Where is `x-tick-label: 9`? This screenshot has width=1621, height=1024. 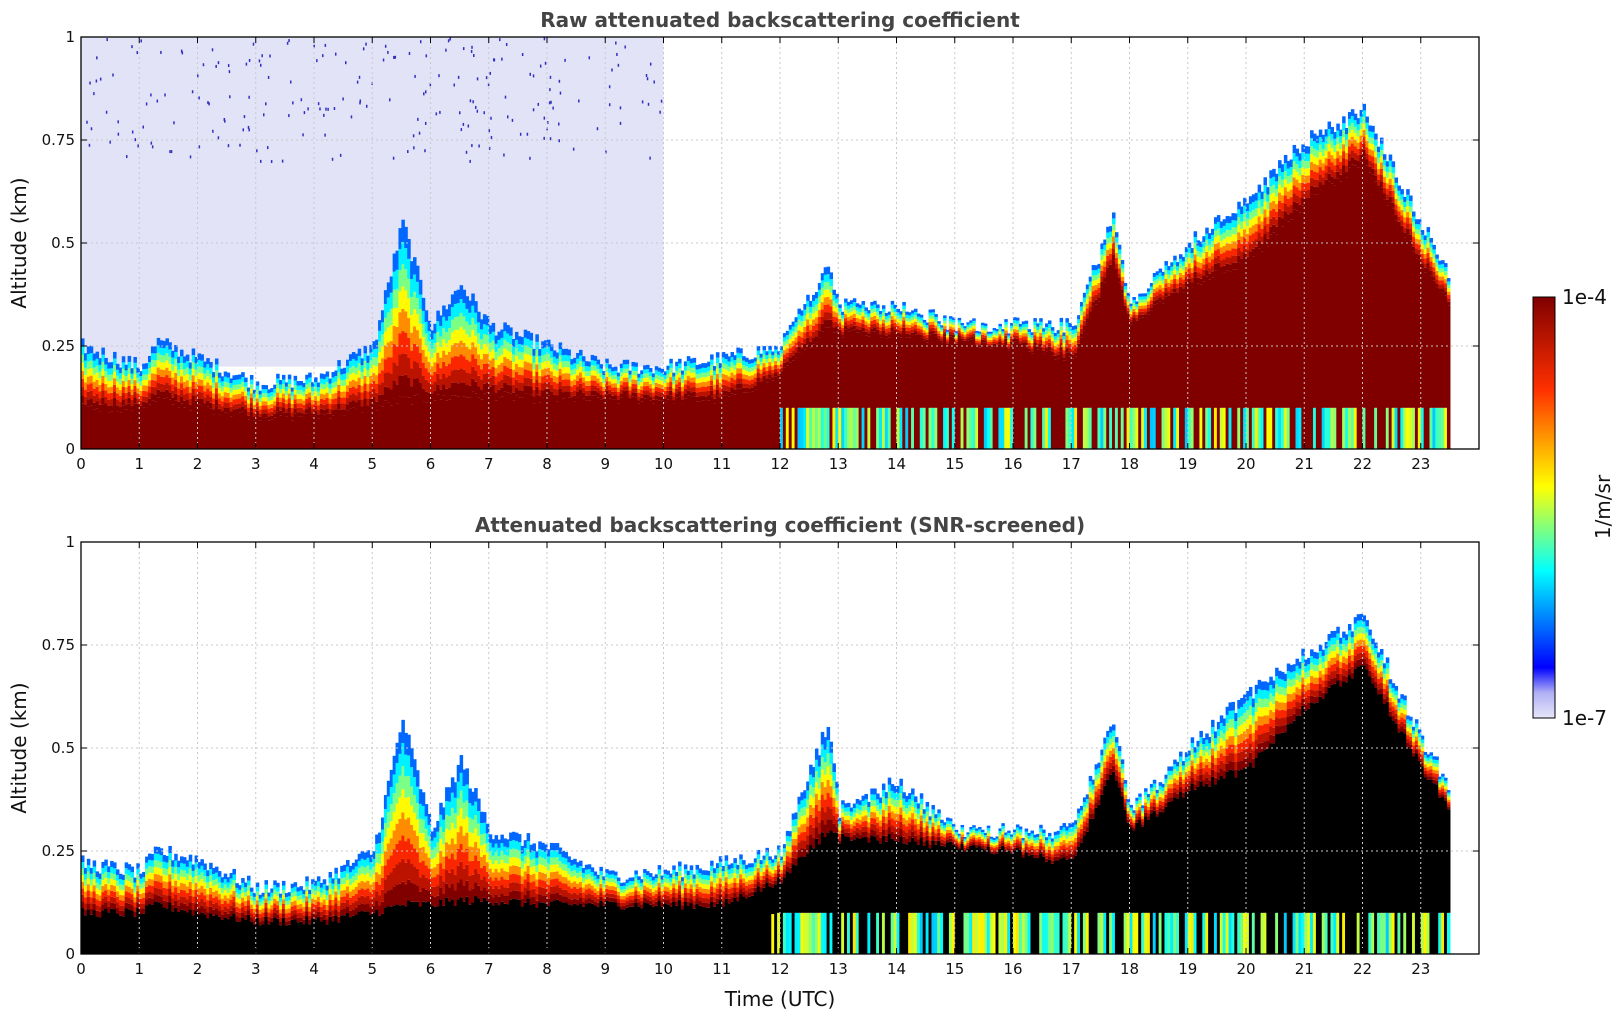 x-tick-label: 9 is located at coordinates (605, 464).